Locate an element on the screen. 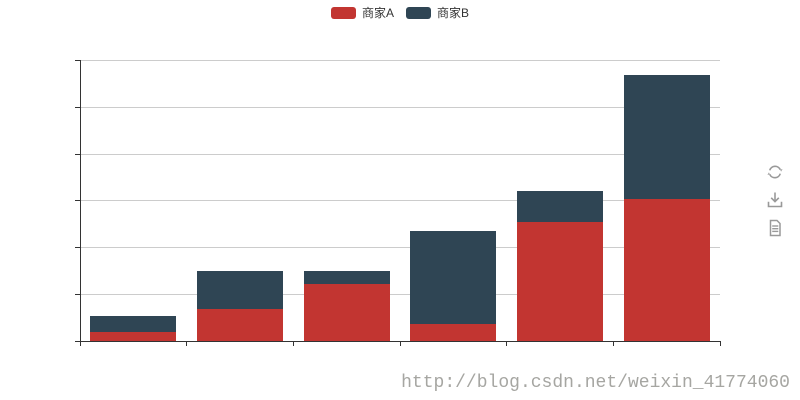 The height and width of the screenshot is (400, 800). legend: 商家A 商家B is located at coordinates (400, 13).